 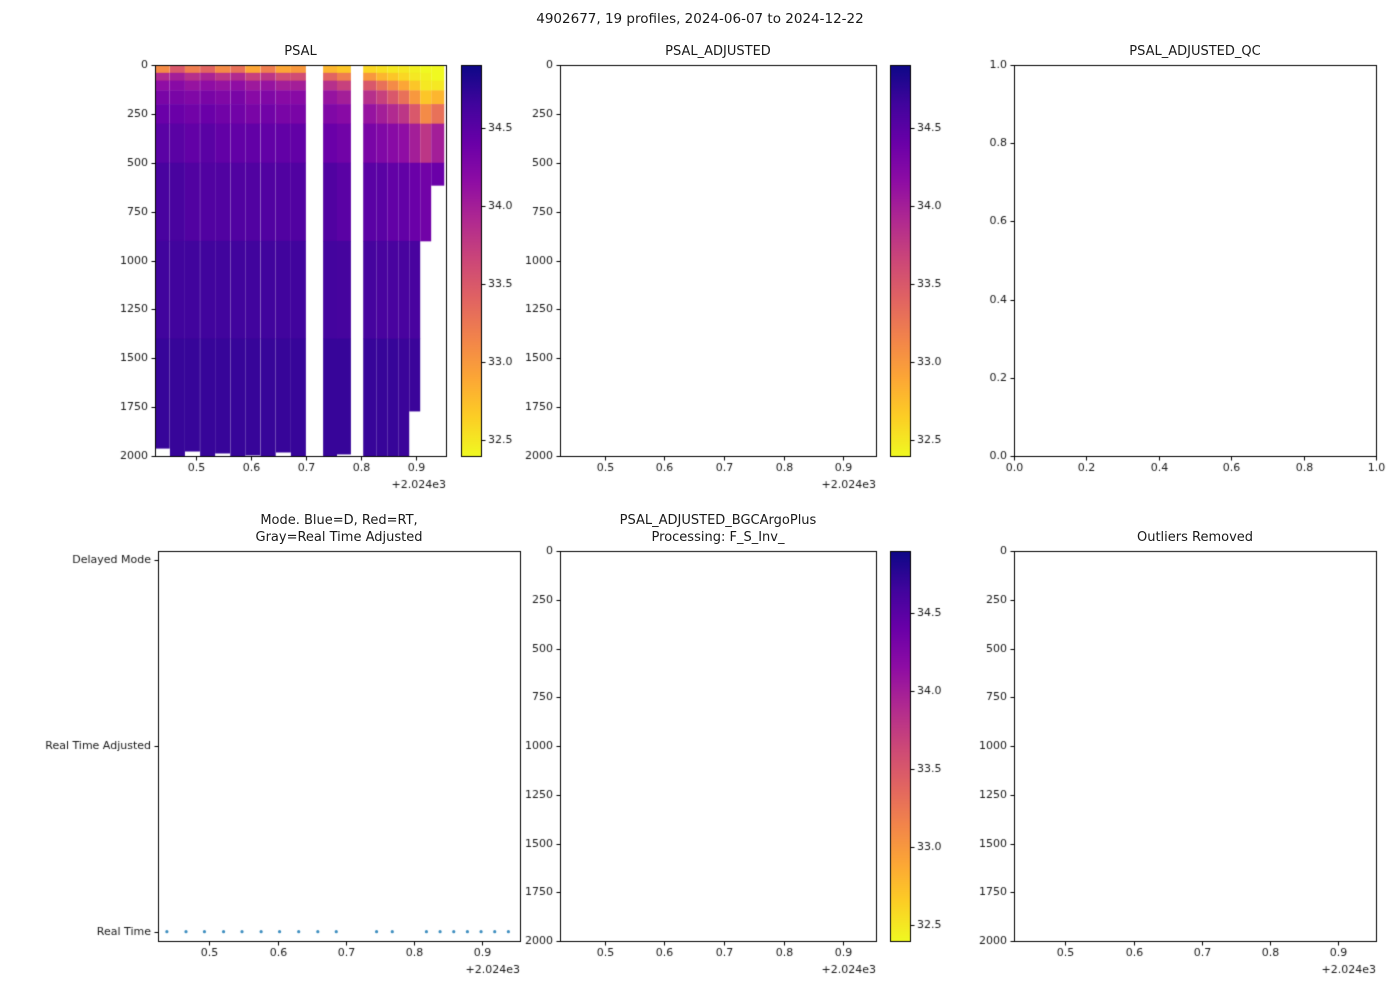 I want to click on psal-title: PSAL, so click(x=300, y=51).